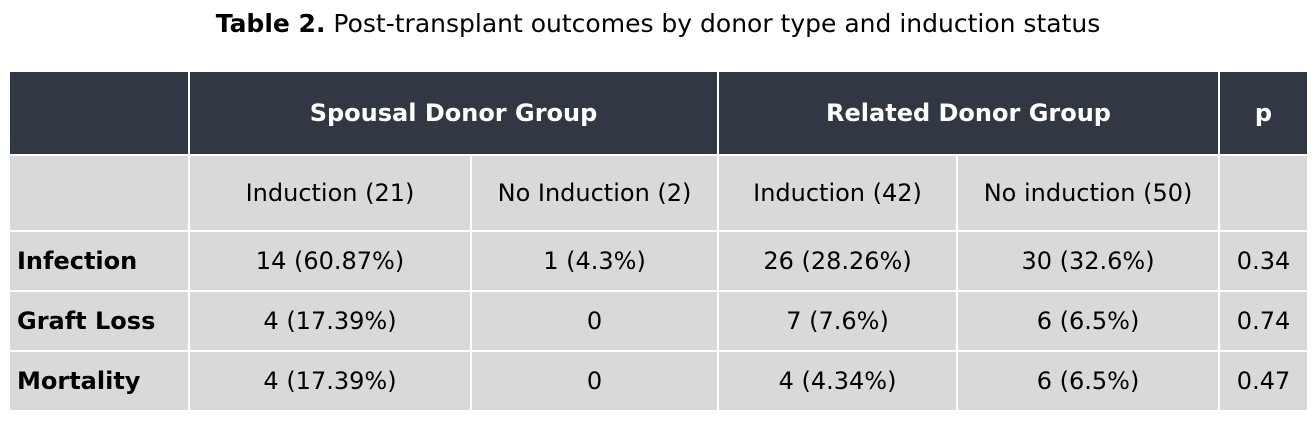 This screenshot has width=1316, height=425. Describe the element at coordinates (594, 261) in the screenshot. I see `table-cell: 1 (4.3%)` at that location.